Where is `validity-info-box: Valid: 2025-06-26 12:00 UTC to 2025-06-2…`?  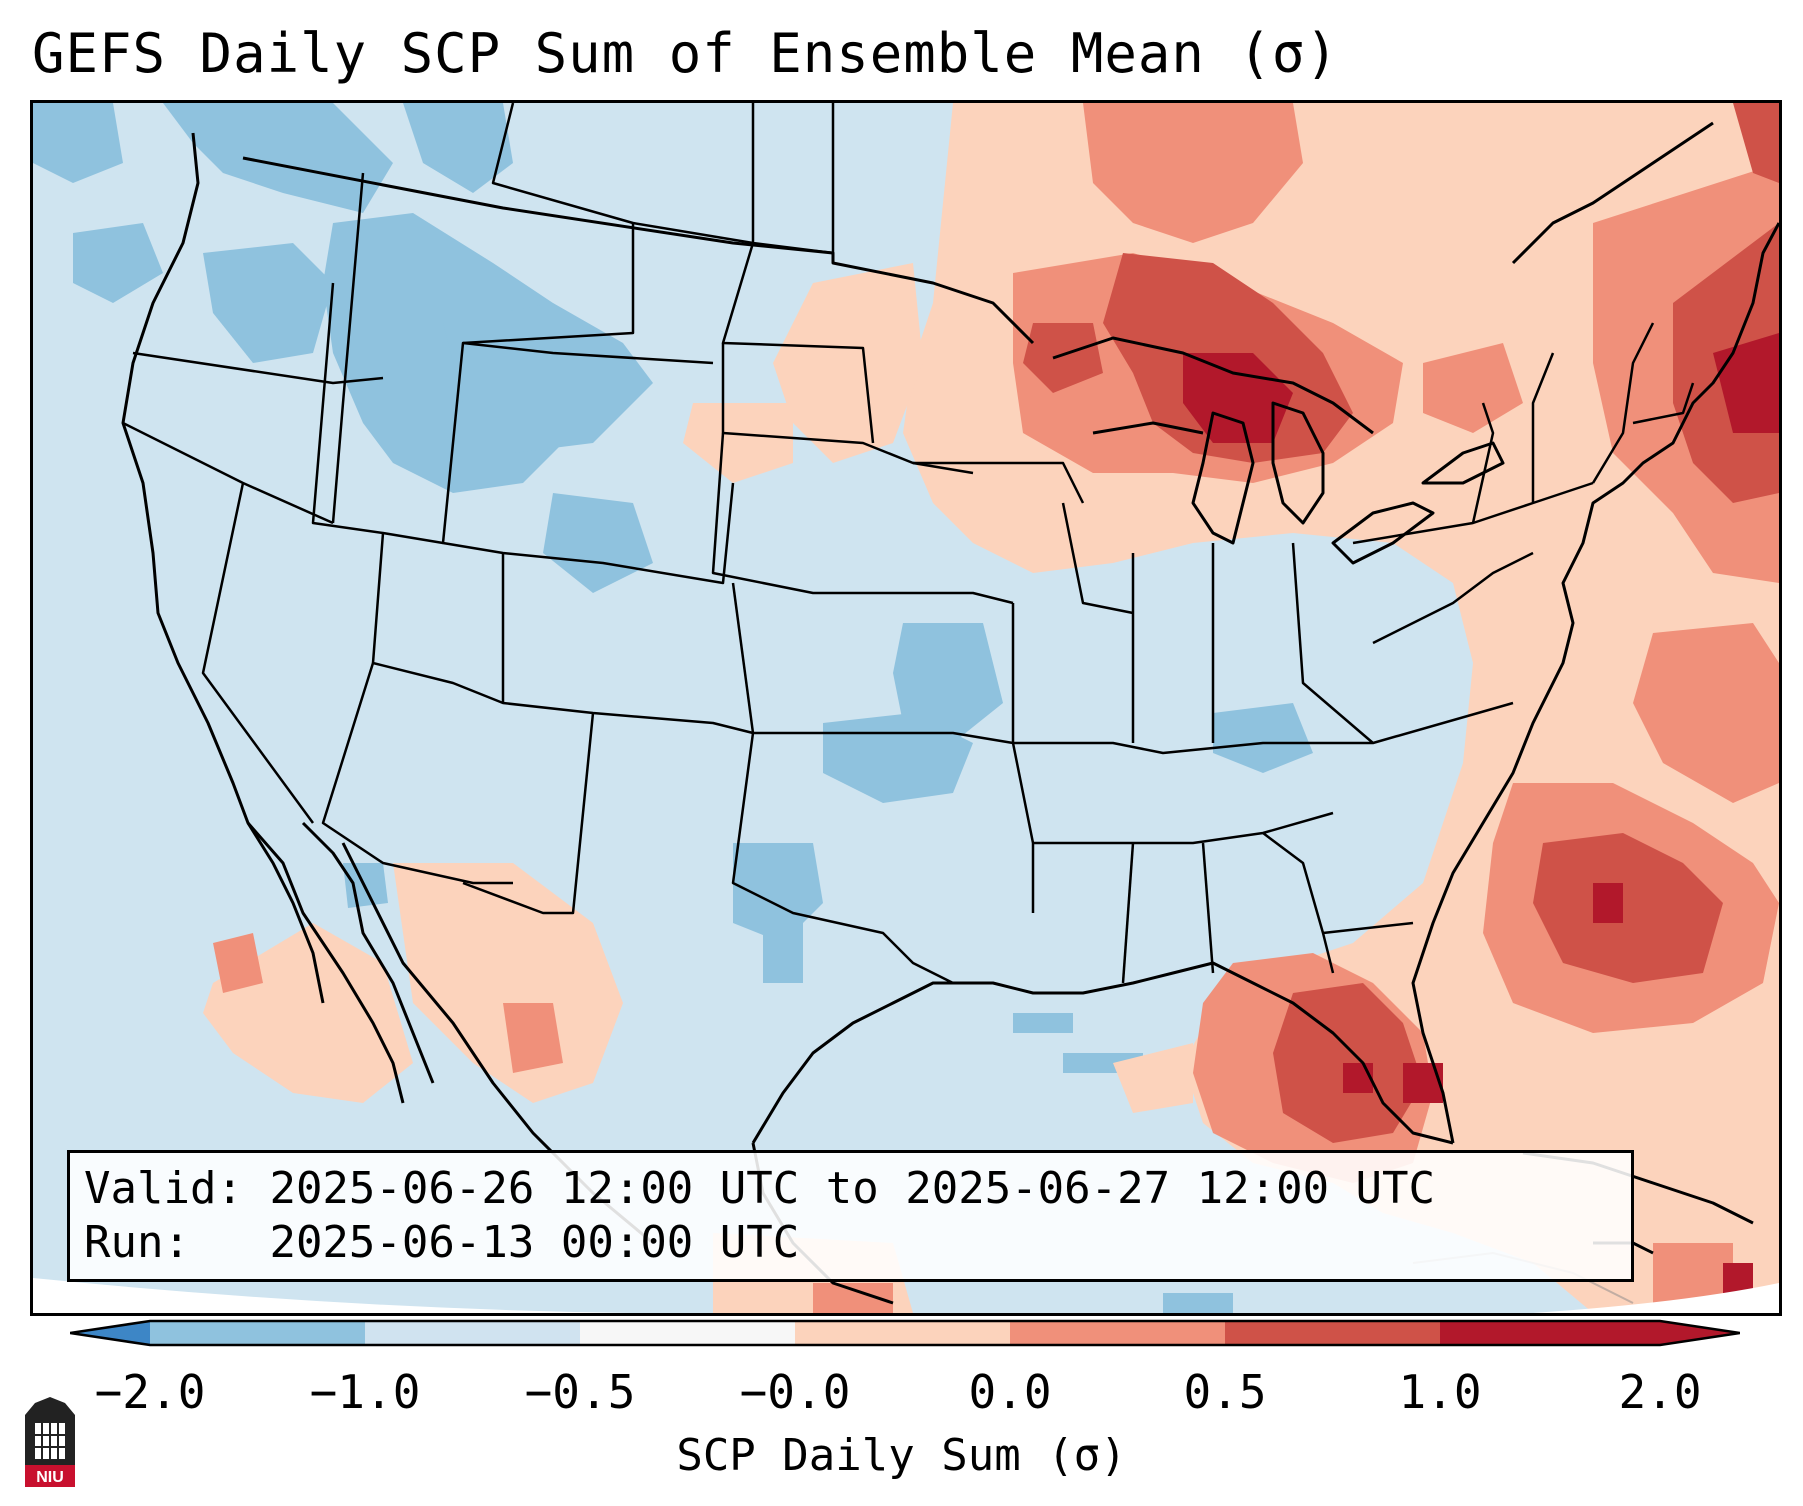
validity-info-box: Valid: 2025-06-26 12:00 UTC to 2025-06-2… is located at coordinates (850, 1216).